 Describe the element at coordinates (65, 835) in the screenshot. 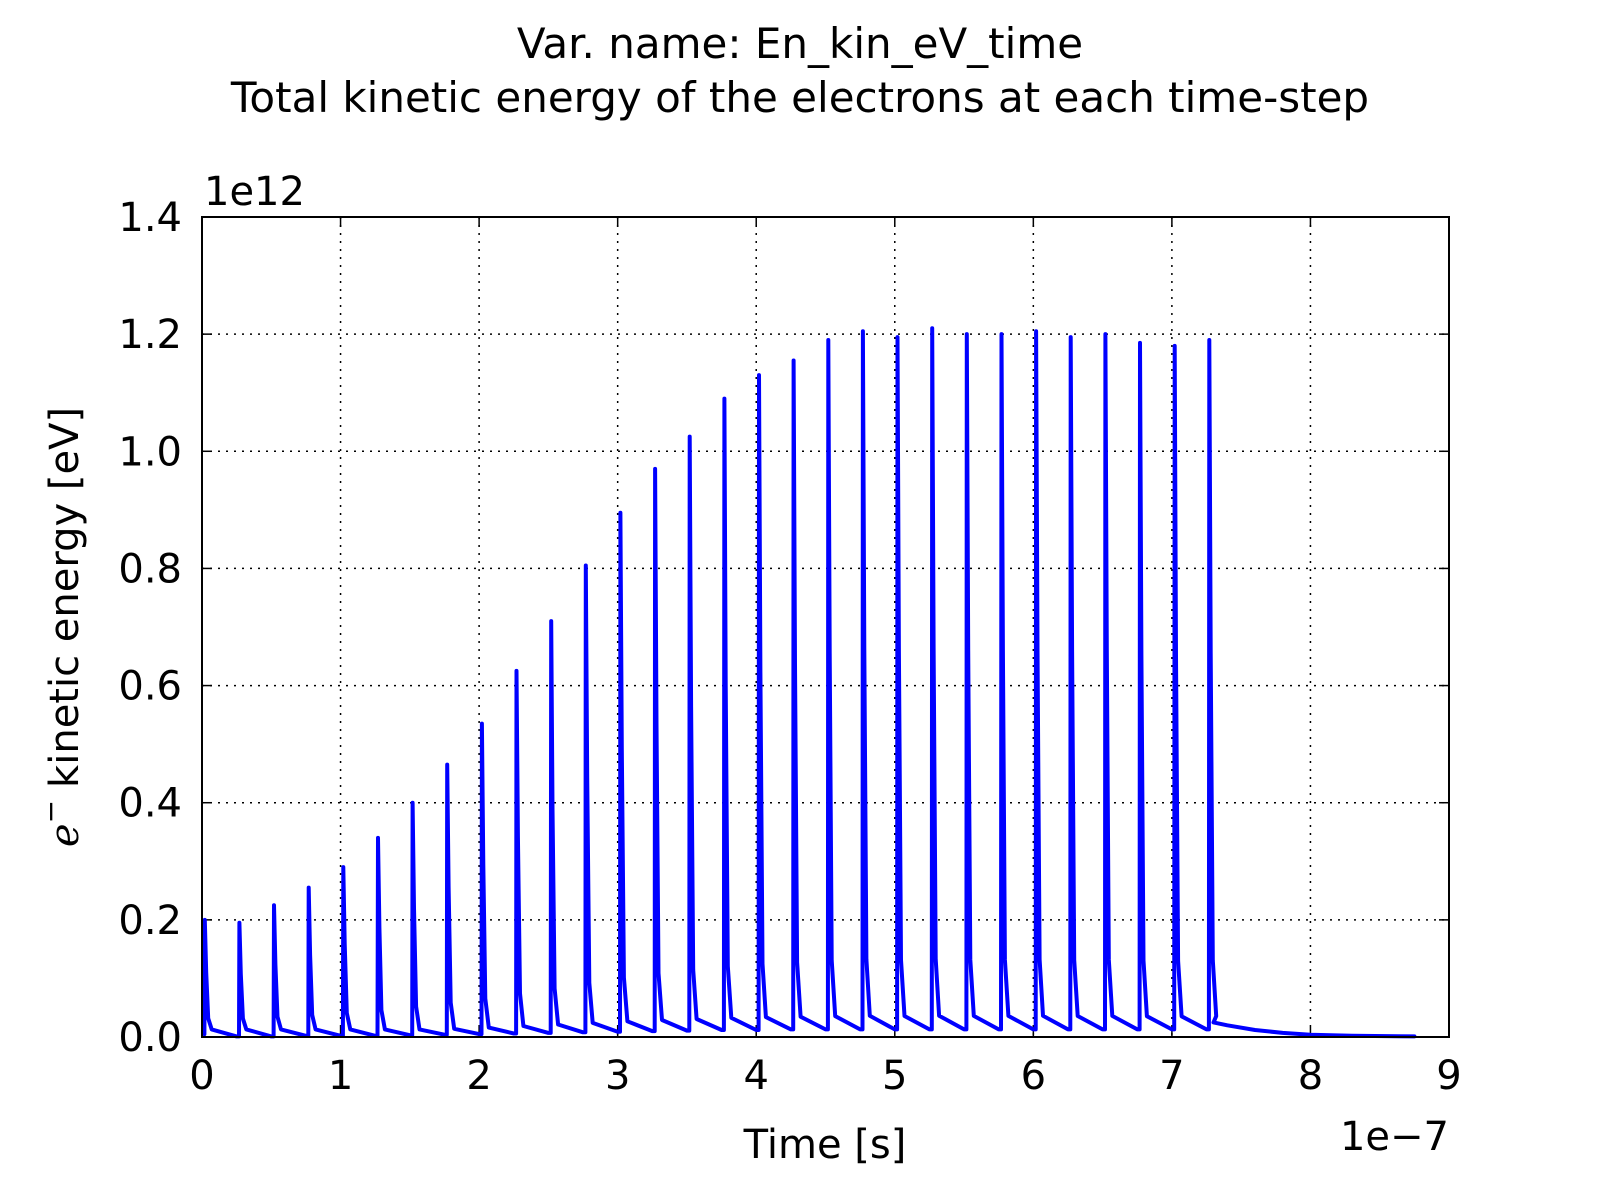

I see `y-axis-label-symbol: e` at that location.